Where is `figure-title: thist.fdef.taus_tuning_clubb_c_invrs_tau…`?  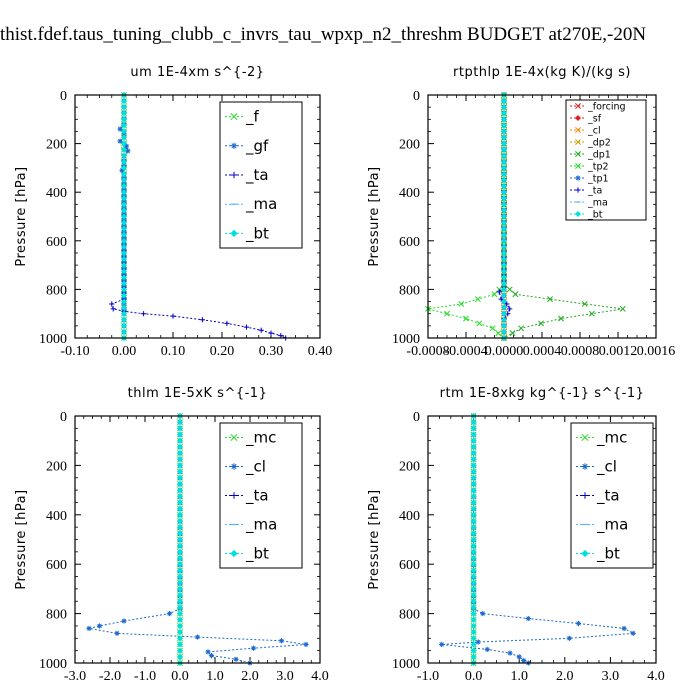
figure-title: thist.fdef.taus_tuning_clubb_c_invrs_tau… is located at coordinates (323, 34).